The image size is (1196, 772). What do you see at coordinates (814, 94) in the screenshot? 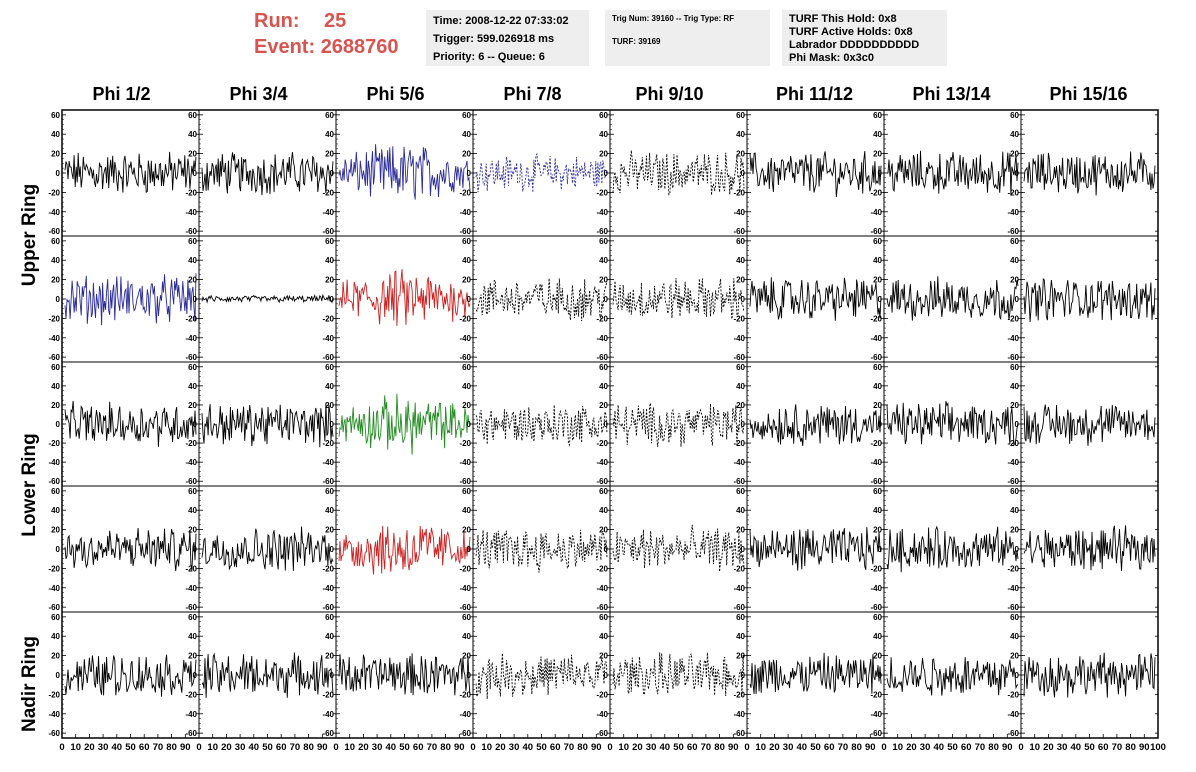
I see `column-header-phi-11-12: Phi 11/12` at bounding box center [814, 94].